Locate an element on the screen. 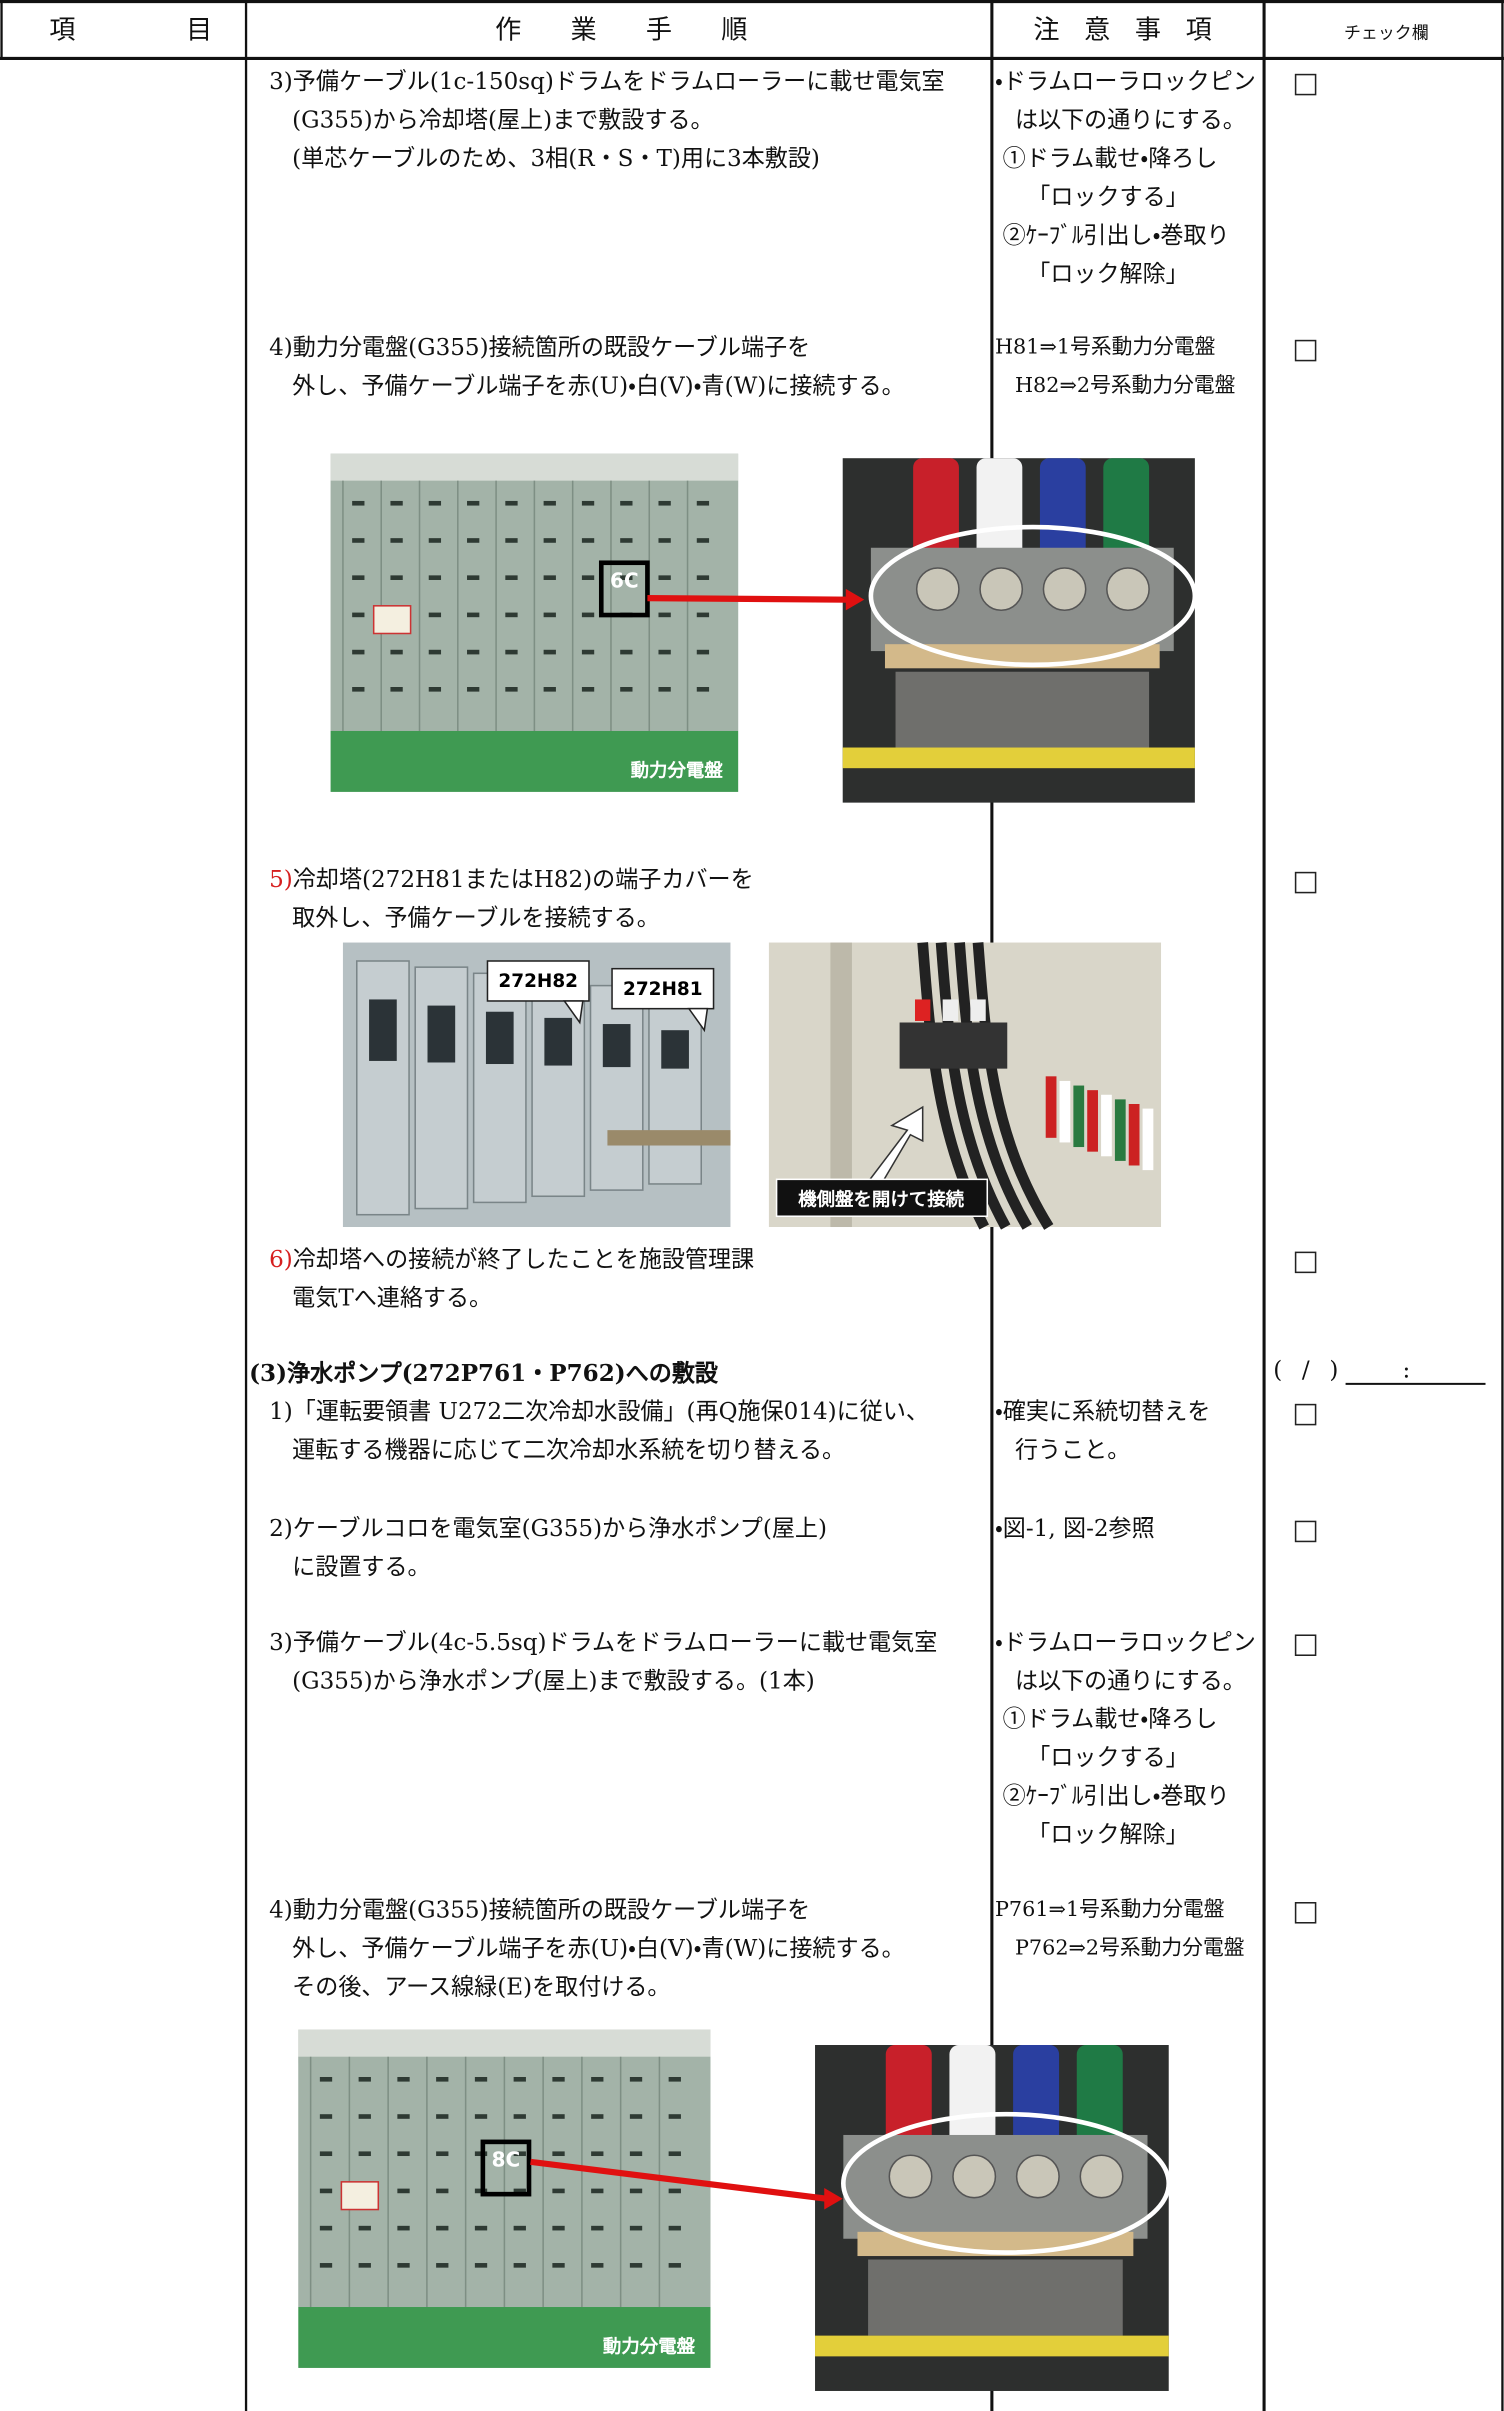 This screenshot has width=1504, height=2411. step-line: 3)予備ケーブル(1c-150sq)ドラムをドラムローラーに載せ電気室 is located at coordinates (607, 82).